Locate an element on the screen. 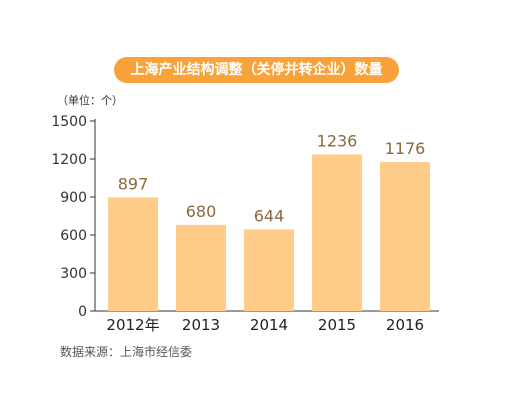 Image resolution: width=506 pixels, height=401 pixels. category-label: 2014 is located at coordinates (269, 325).